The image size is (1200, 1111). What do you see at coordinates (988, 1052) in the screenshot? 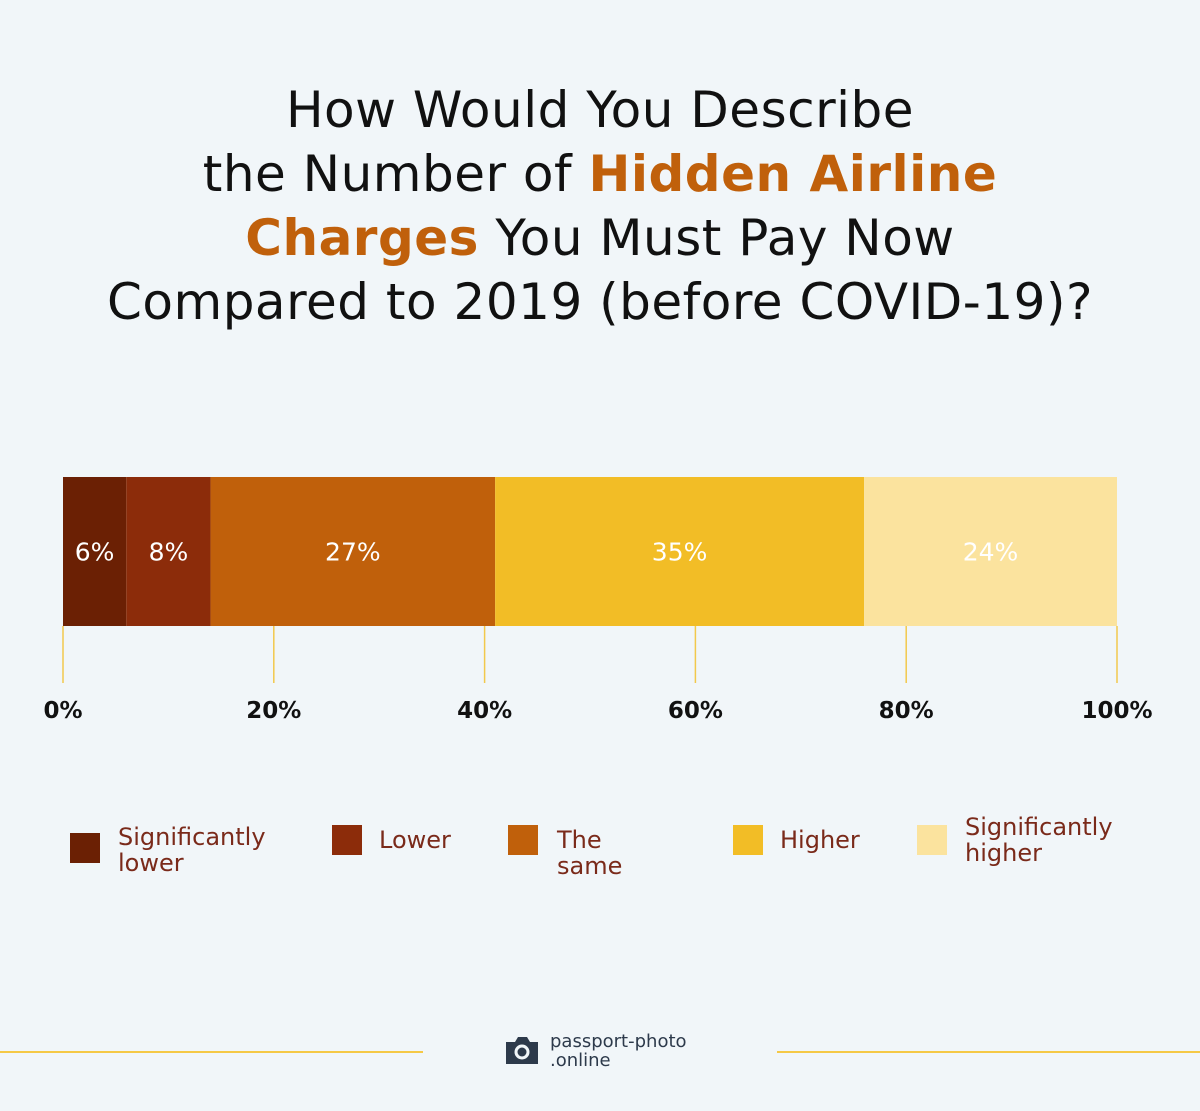
I see `footer-divider-right` at bounding box center [988, 1052].